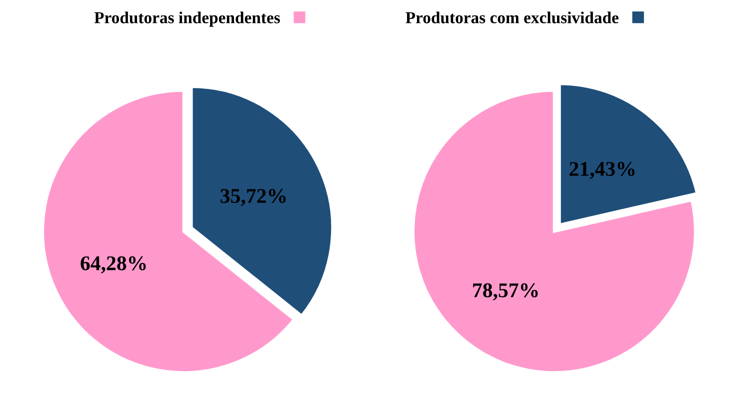 This screenshot has width=738, height=417. I want to click on data-label: 21,43%, so click(602, 170).